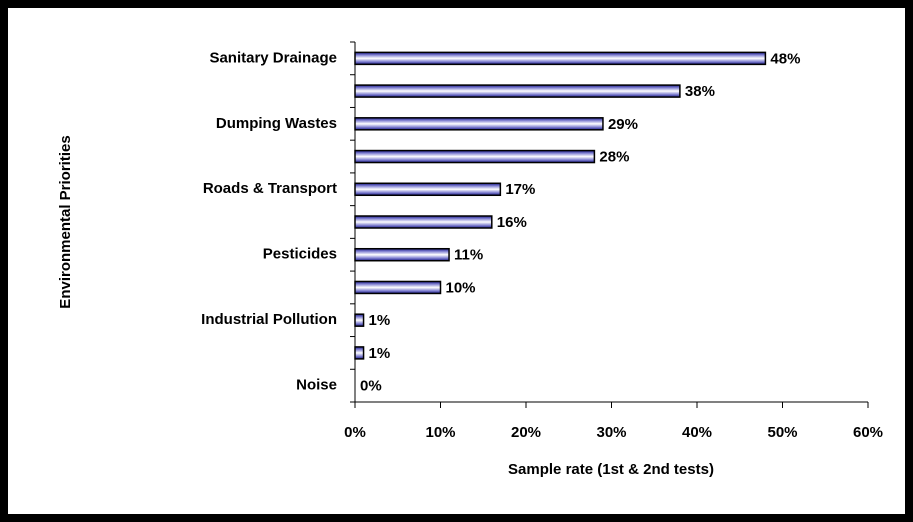 Image resolution: width=913 pixels, height=522 pixels. What do you see at coordinates (440, 432) in the screenshot?
I see `x-tick-label: 10%` at bounding box center [440, 432].